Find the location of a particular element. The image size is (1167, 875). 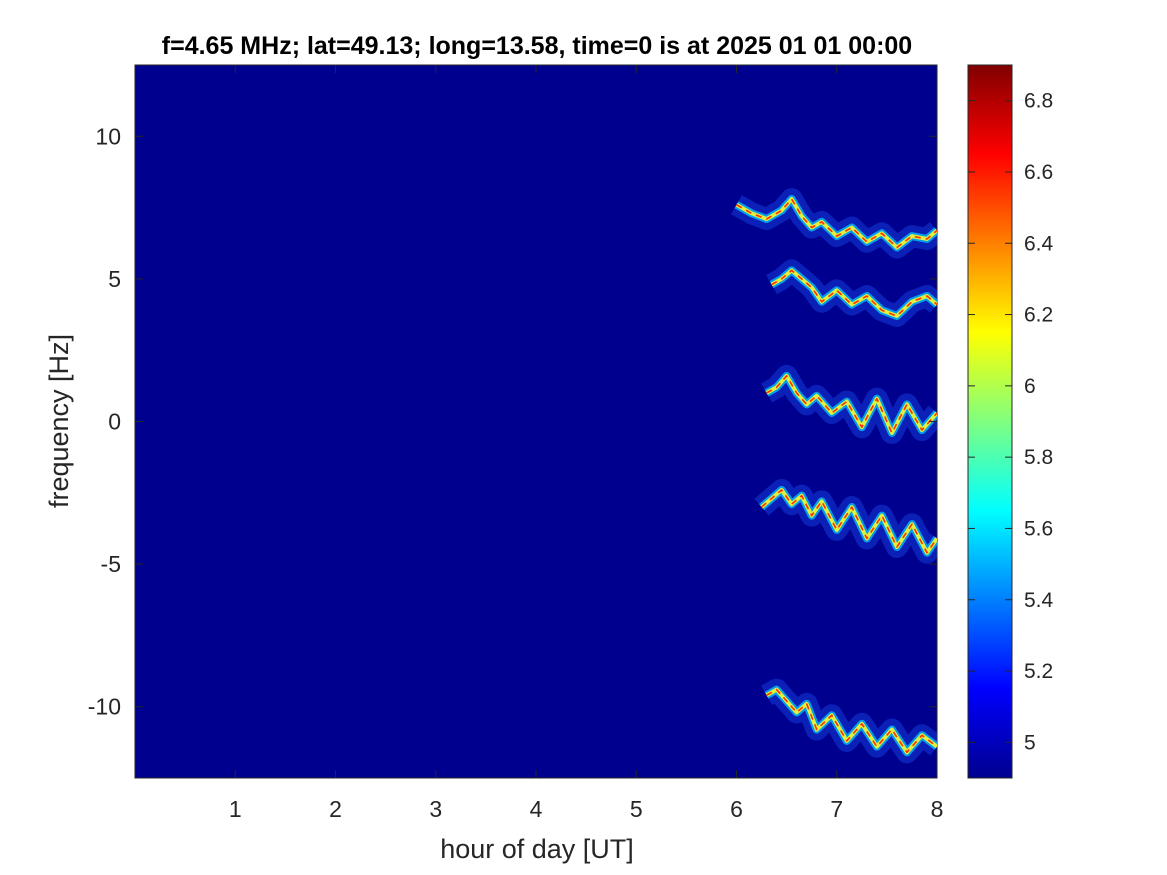

signal-traces is located at coordinates (834, 476).